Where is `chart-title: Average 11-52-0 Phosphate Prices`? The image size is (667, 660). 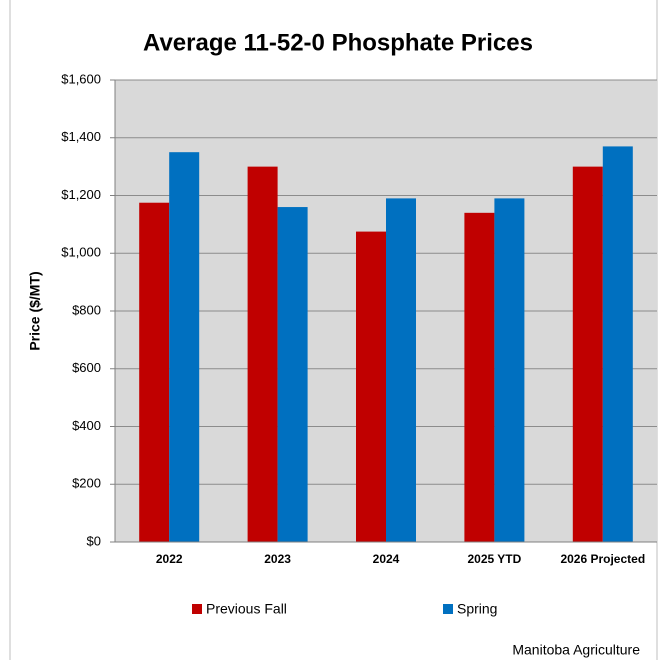
chart-title: Average 11-52-0 Phosphate Prices is located at coordinates (338, 42).